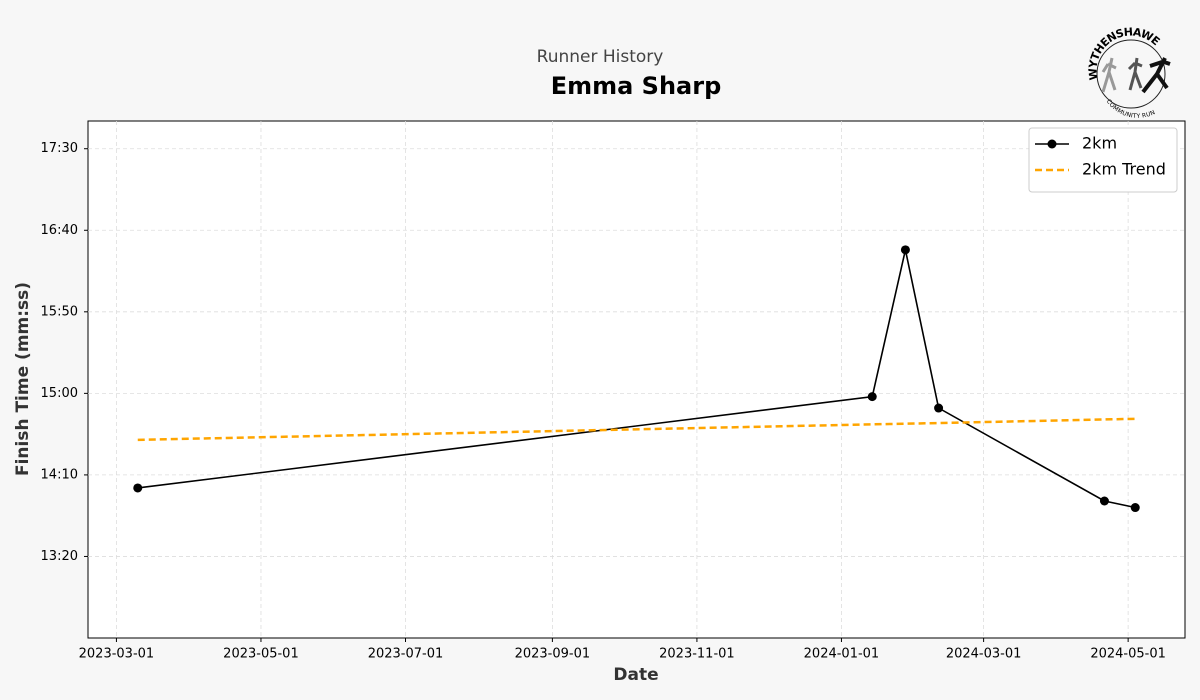 The width and height of the screenshot is (1200, 700). What do you see at coordinates (636, 86) in the screenshot?
I see `chart-subtitle: Emma Sharp` at bounding box center [636, 86].